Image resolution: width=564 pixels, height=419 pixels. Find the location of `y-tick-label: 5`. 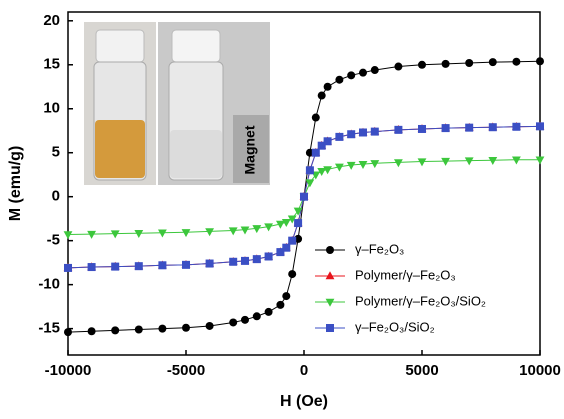

y-tick-label: 5 is located at coordinates (56, 152).